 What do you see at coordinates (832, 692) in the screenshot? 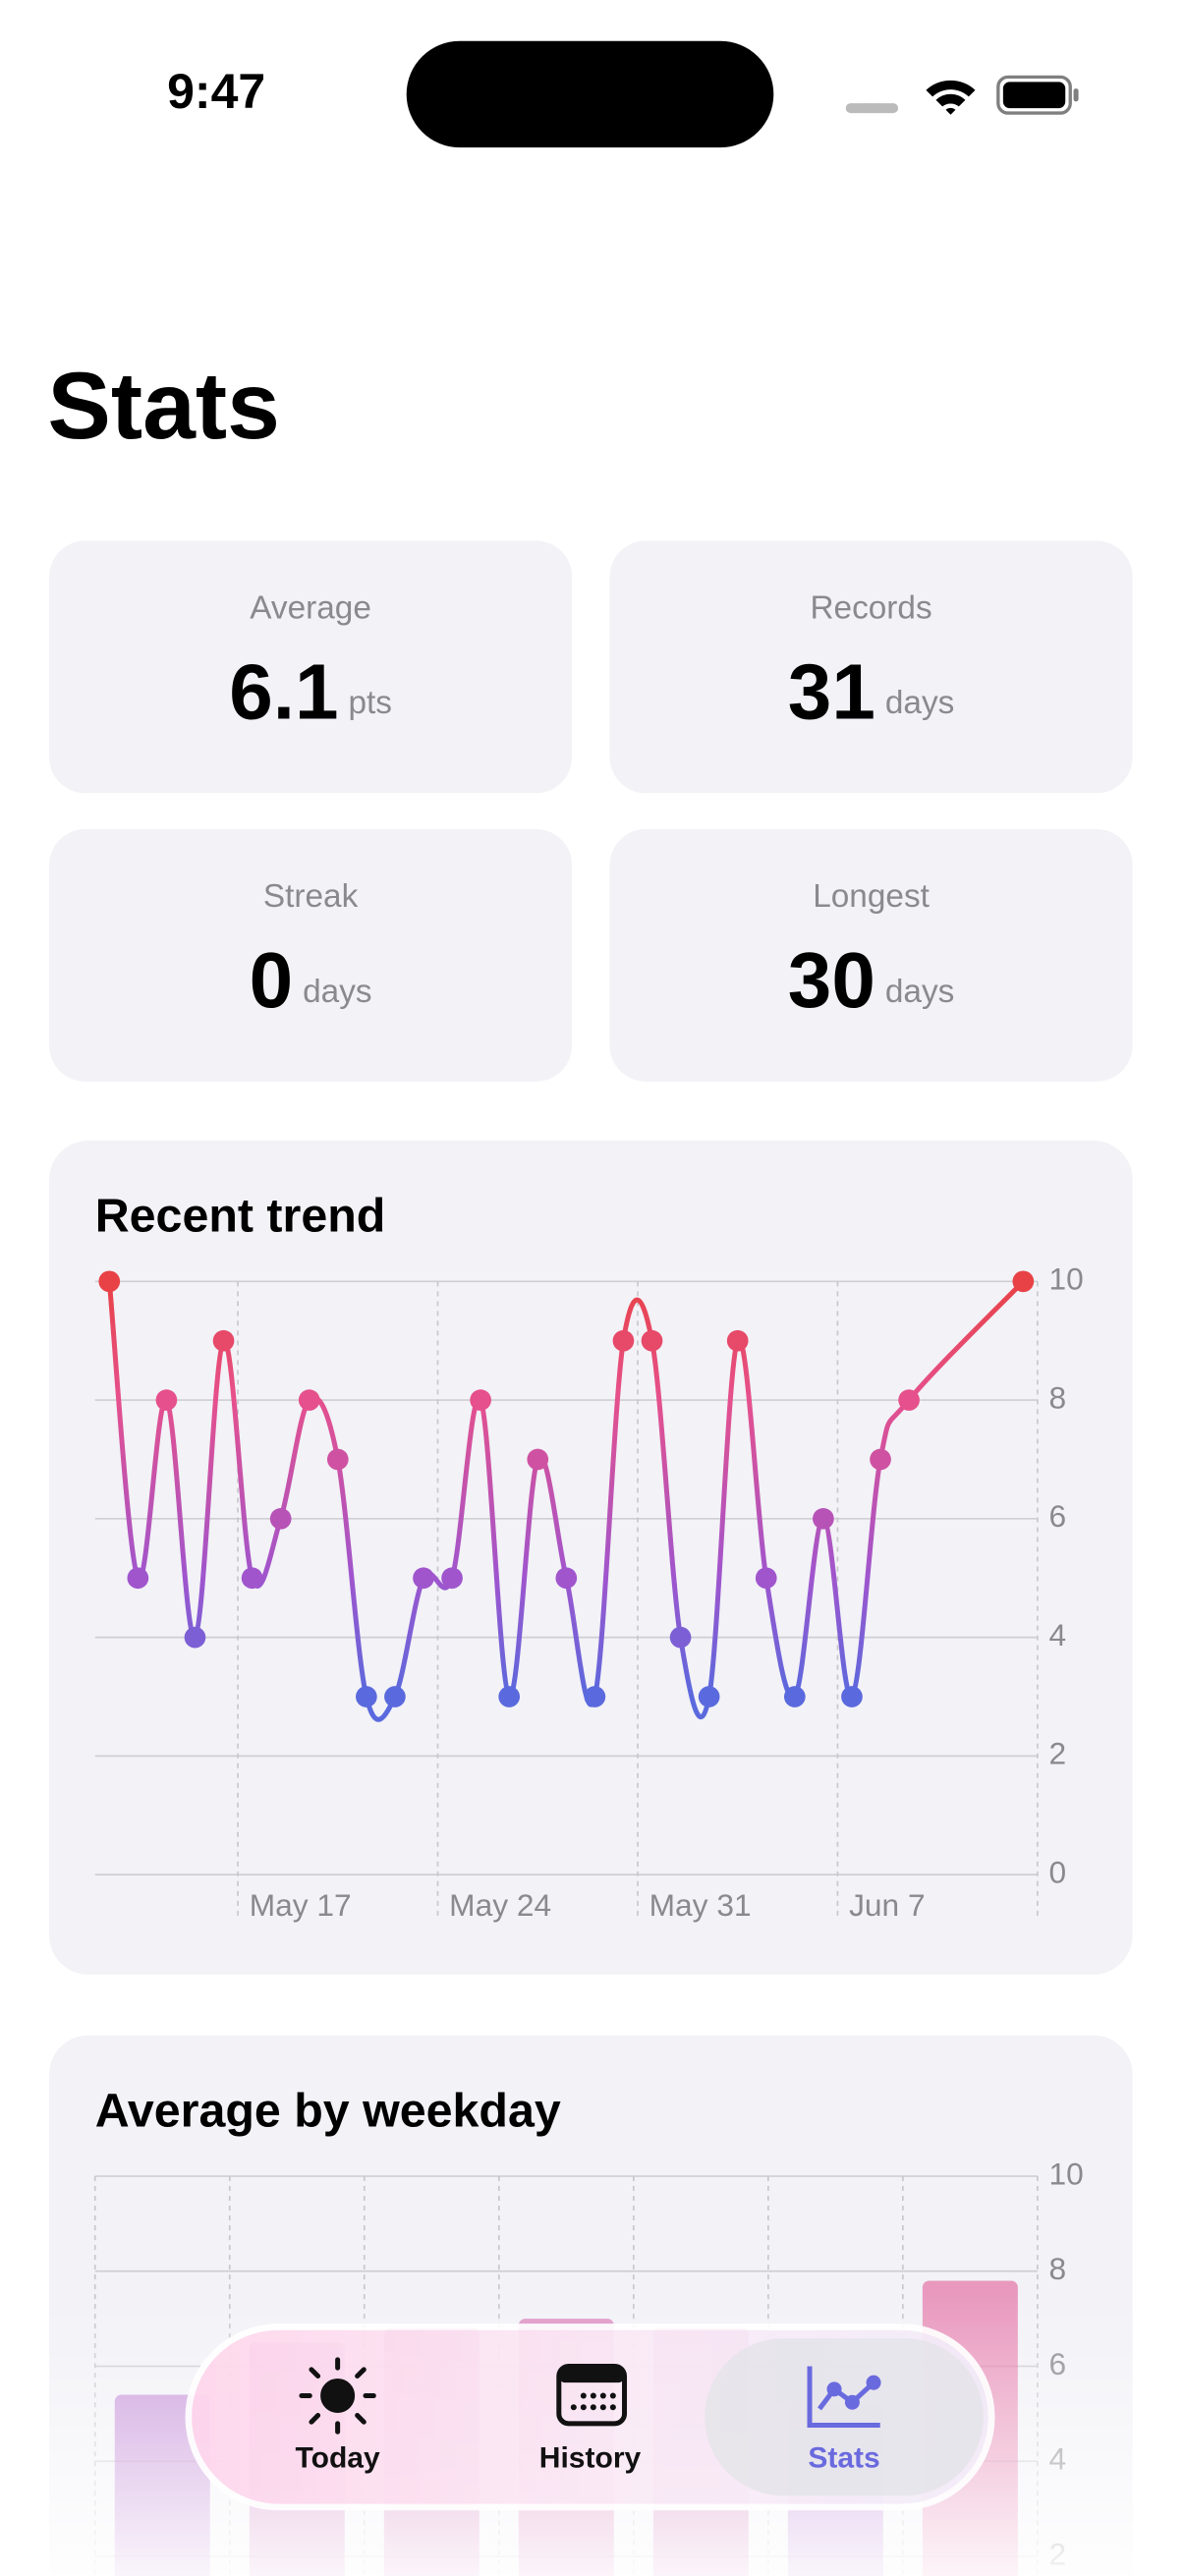
I see `stat-value: 31` at bounding box center [832, 692].